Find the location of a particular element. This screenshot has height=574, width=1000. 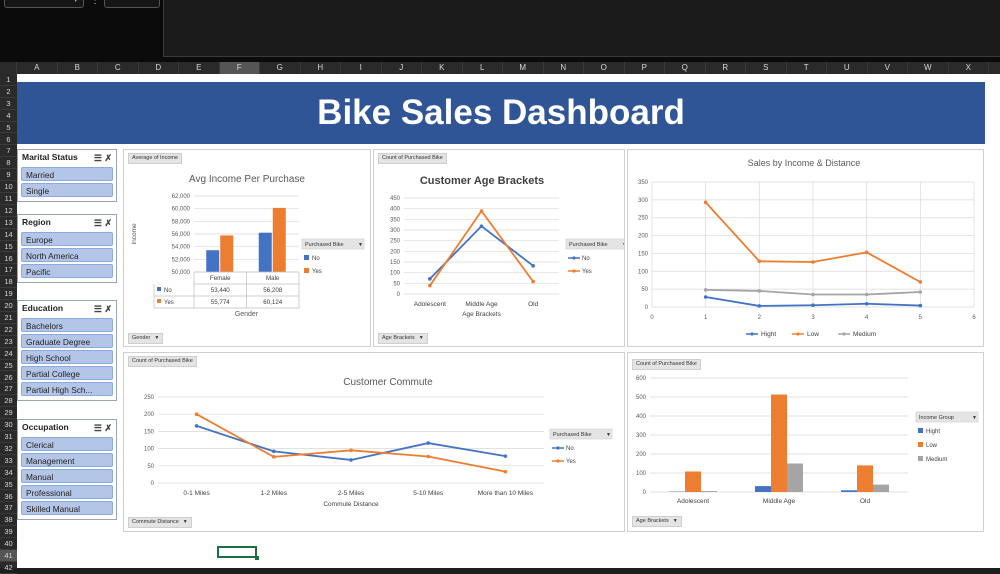

row-header-38: 38 is located at coordinates (8, 520).